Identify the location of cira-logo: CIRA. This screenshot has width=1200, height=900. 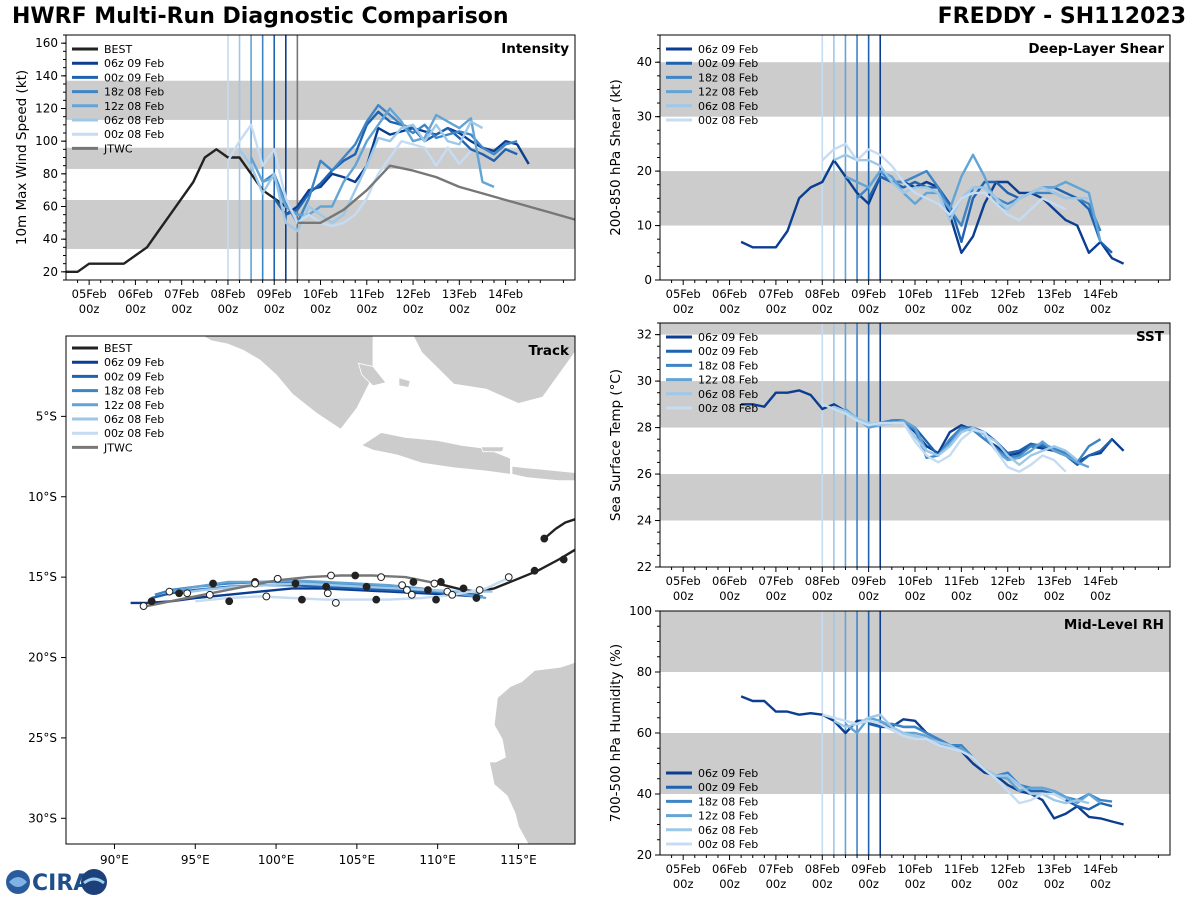
(56, 882).